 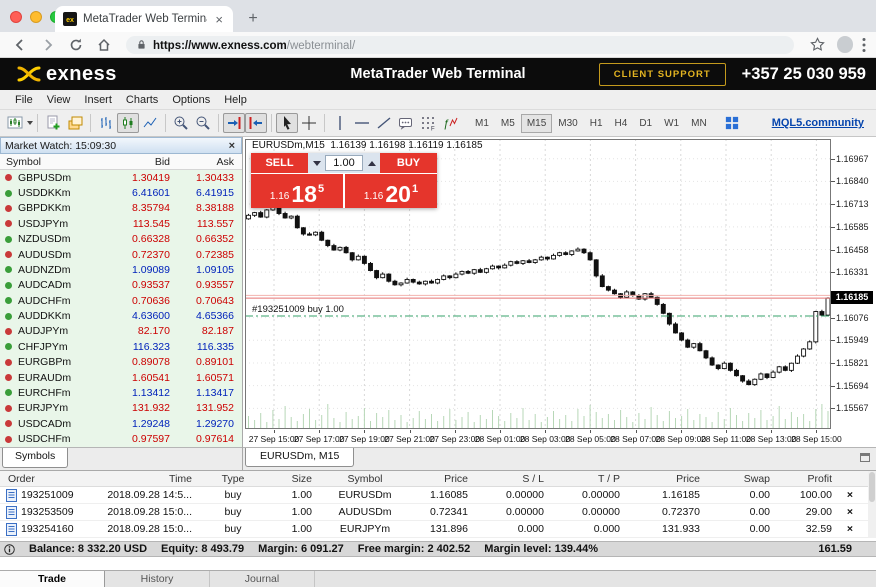 What do you see at coordinates (121, 239) in the screenshot?
I see `market-watch-row-nzdusdm: NZDUSDm 0.66328 0.66352` at bounding box center [121, 239].